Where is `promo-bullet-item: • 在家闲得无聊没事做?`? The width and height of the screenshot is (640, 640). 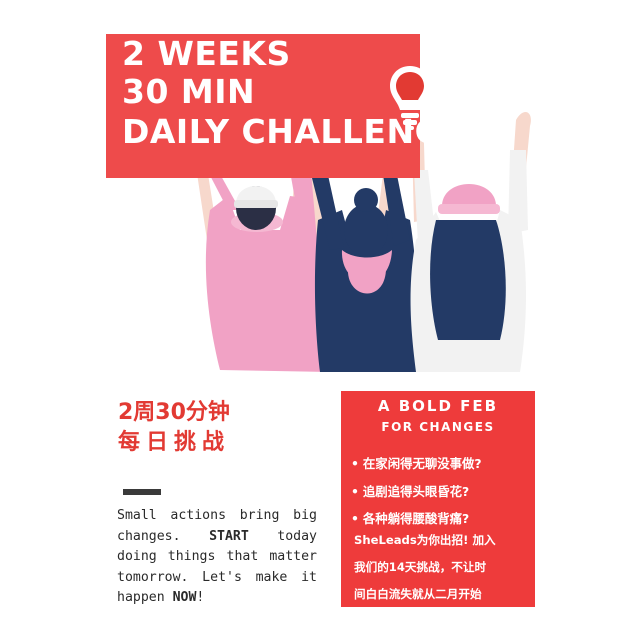
promo-bullet-item: • 在家闲得无聊没事做? is located at coordinates (416, 463).